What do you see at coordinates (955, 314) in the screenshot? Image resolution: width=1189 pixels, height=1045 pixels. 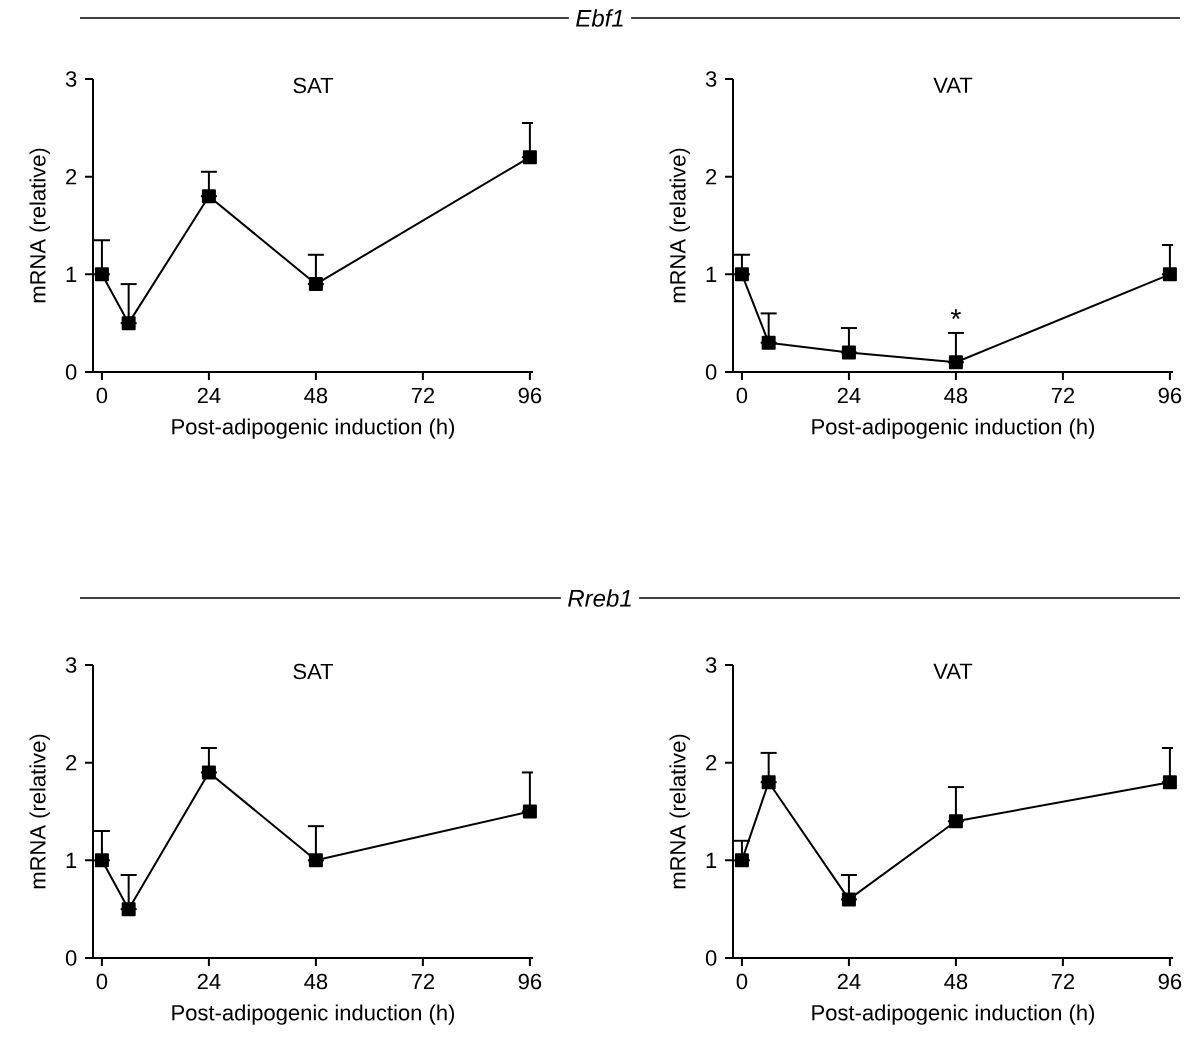 I see `annotation: *` at bounding box center [955, 314].